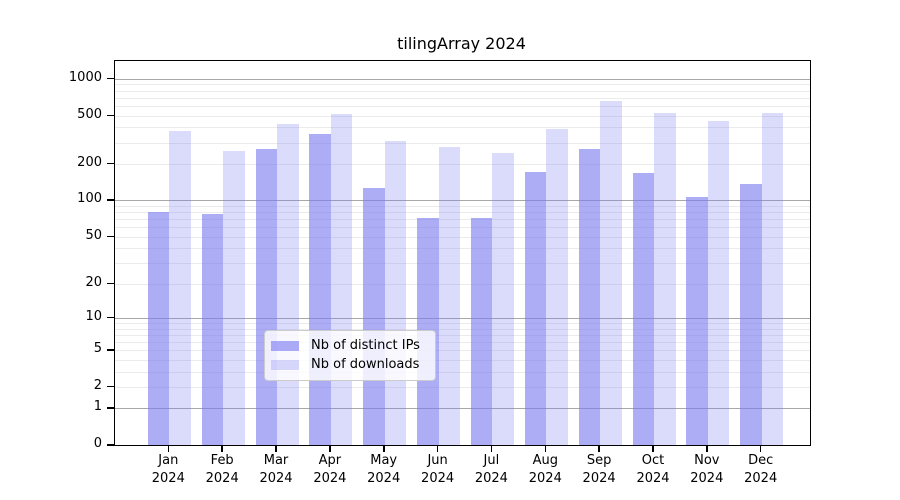  I want to click on x-tick-label-oct: Oct 2024, so click(653, 469).